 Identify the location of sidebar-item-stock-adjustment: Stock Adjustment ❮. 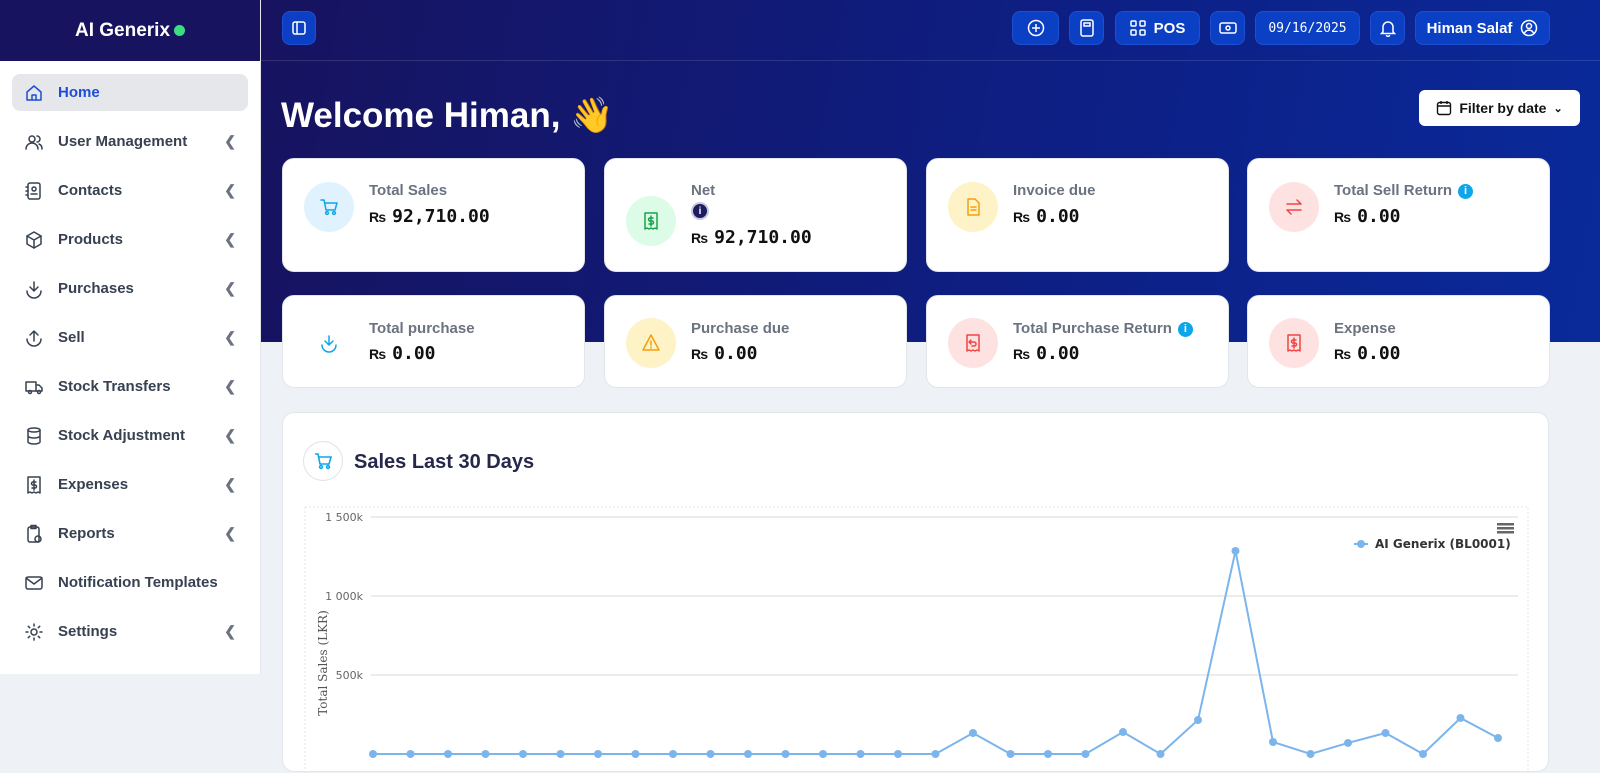
(130, 435).